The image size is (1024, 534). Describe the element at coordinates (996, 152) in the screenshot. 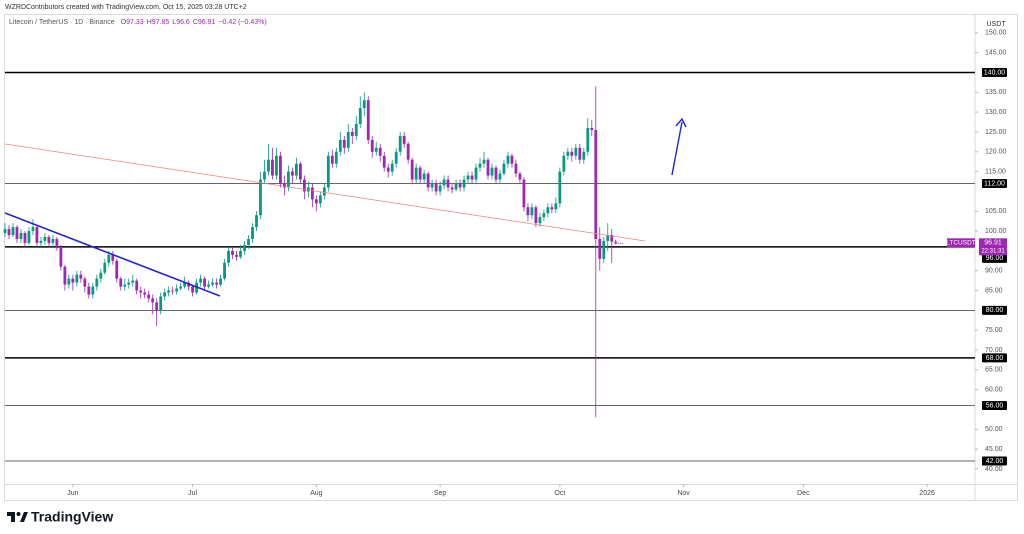

I see `y-tick-label: 120.00` at that location.